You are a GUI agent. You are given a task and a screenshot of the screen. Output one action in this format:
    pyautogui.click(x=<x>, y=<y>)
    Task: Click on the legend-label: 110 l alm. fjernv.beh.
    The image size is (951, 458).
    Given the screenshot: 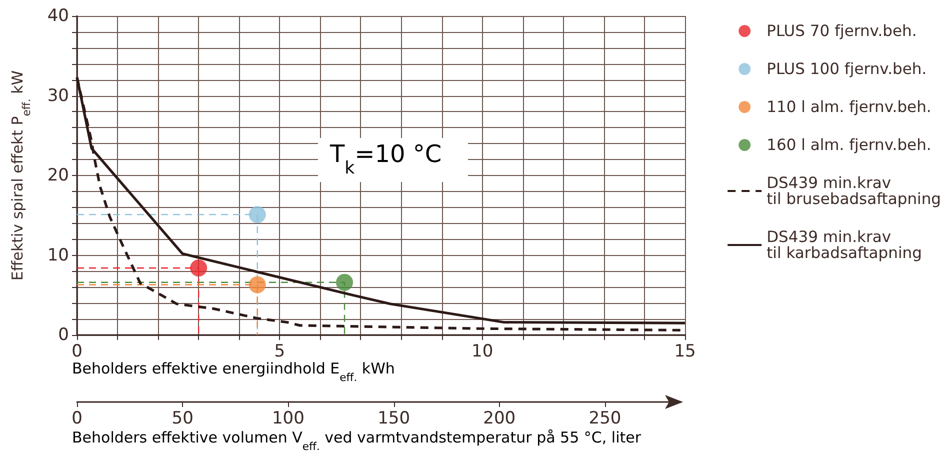 What is the action you would take?
    pyautogui.click(x=849, y=107)
    